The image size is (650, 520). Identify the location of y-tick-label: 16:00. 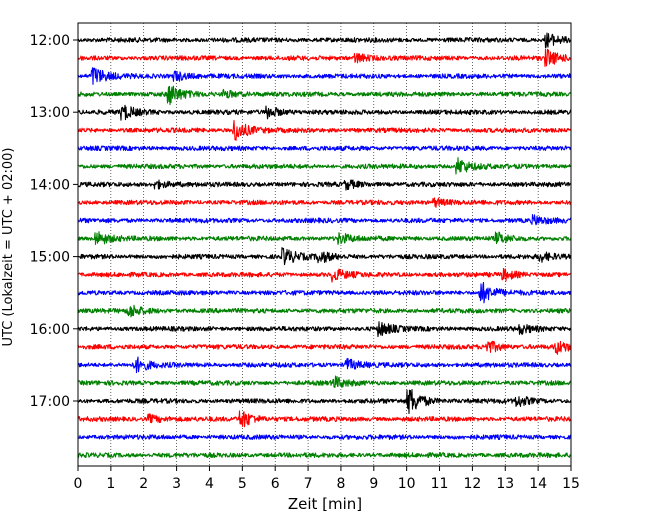
(50, 330).